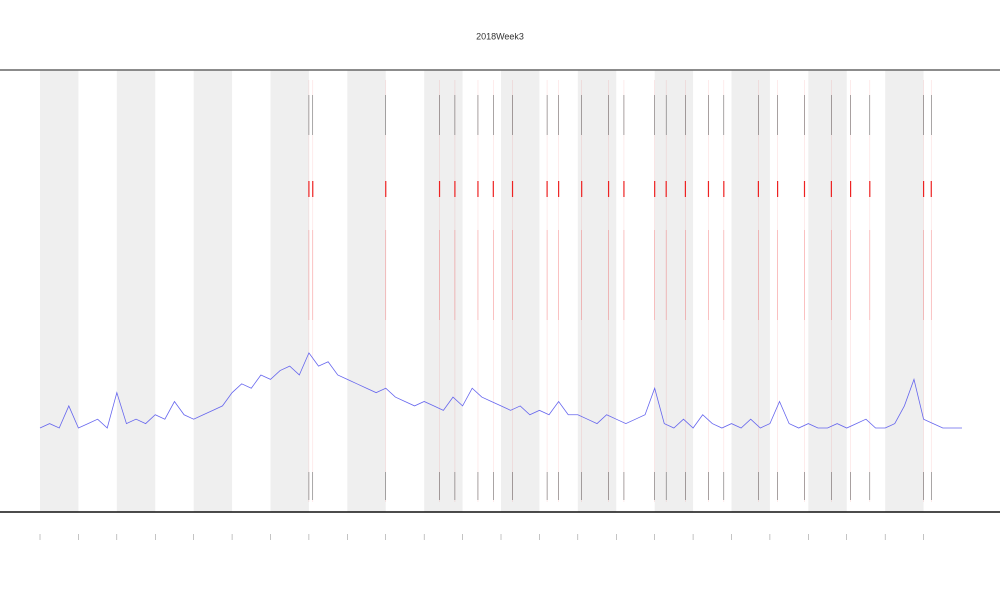 The image size is (1000, 600). I want to click on series-line, so click(500, 390).